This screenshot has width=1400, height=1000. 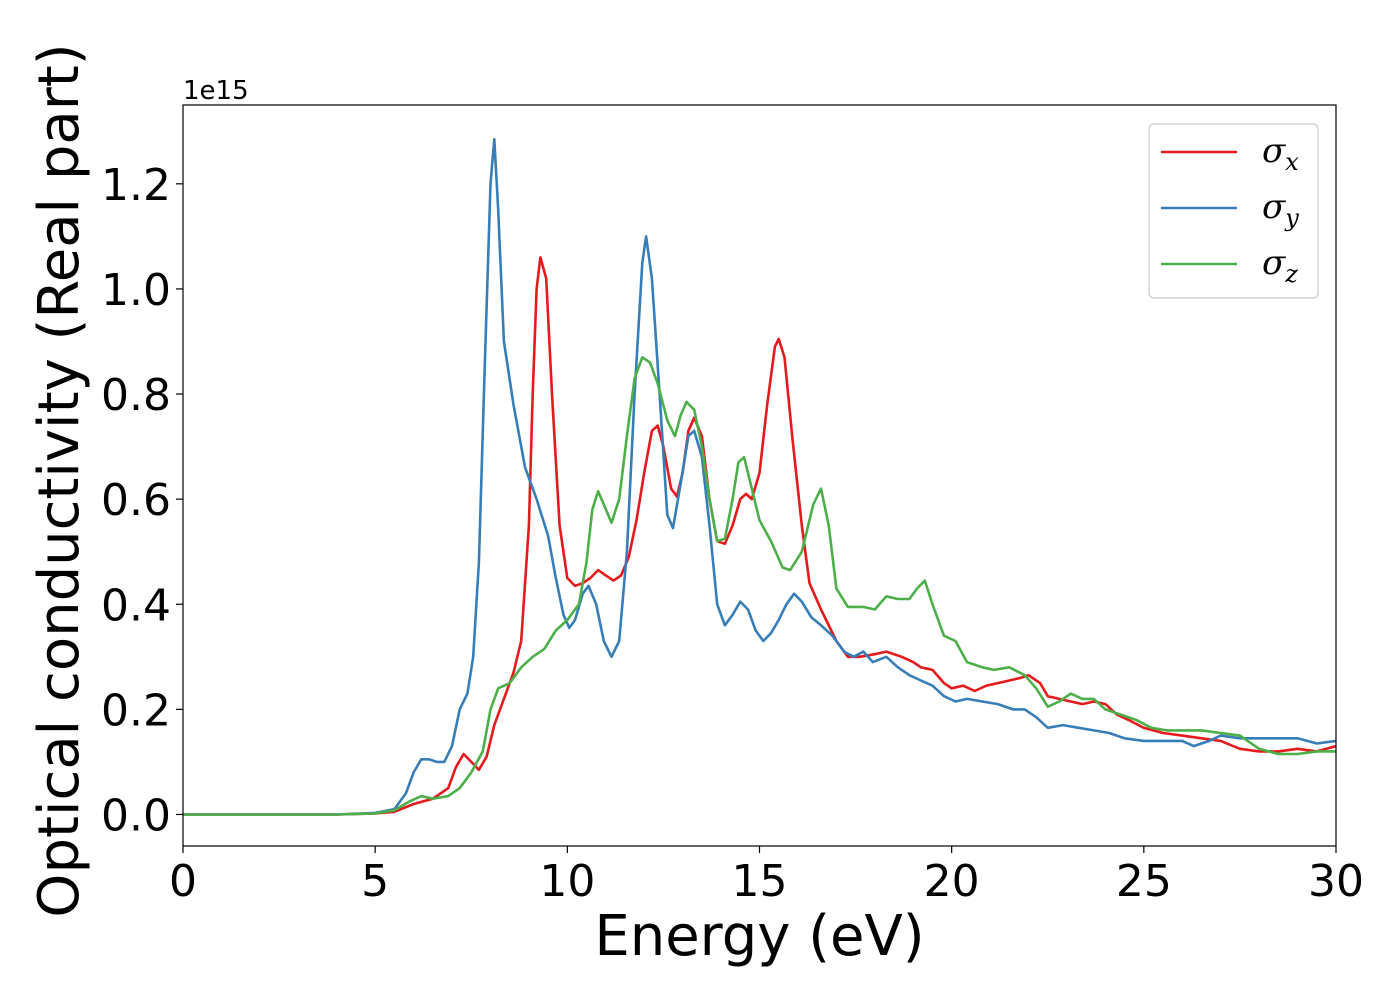 What do you see at coordinates (183, 881) in the screenshot?
I see `x-tick-label: 0` at bounding box center [183, 881].